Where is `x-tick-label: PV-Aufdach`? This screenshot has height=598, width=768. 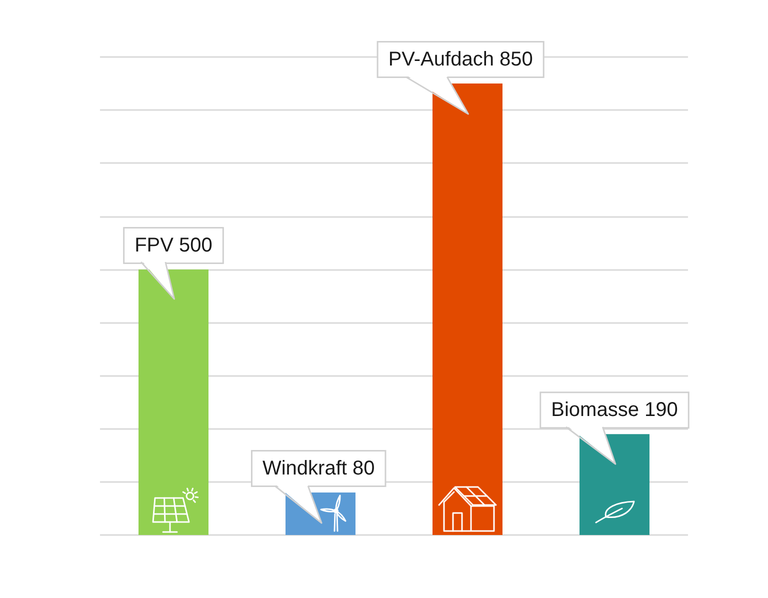
x-tick-label: PV-Aufdach is located at coordinates (444, 59).